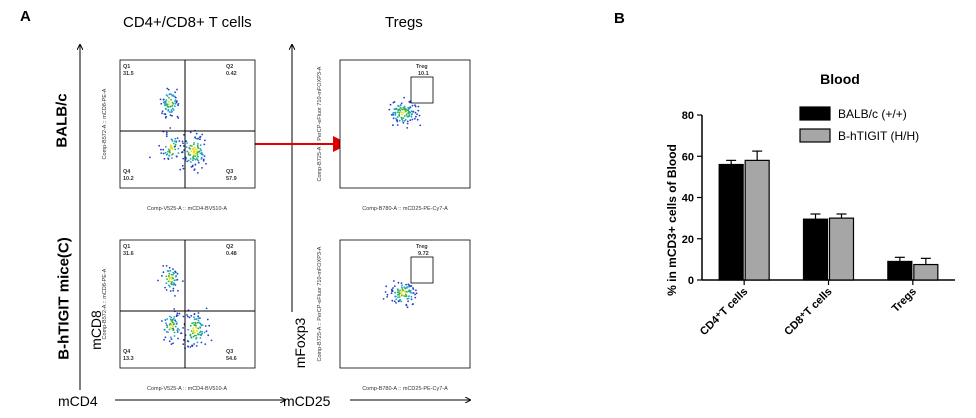  I want to click on treg-value: 9.72, so click(423, 254).